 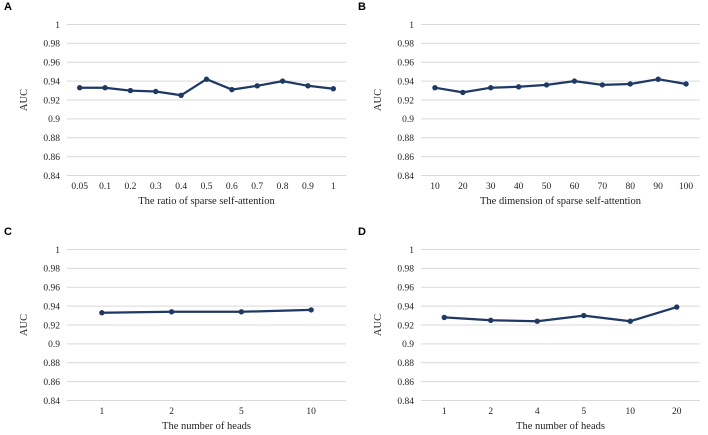 I want to click on x-tick-label: 30, so click(x=491, y=187).